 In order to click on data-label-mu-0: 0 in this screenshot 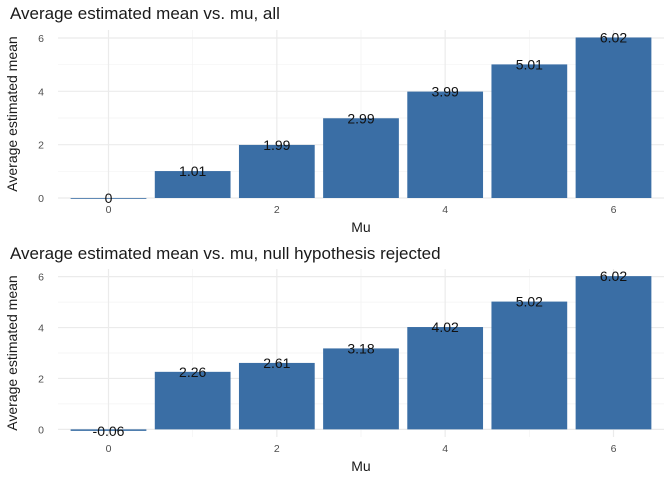, I will do `click(109, 198)`.